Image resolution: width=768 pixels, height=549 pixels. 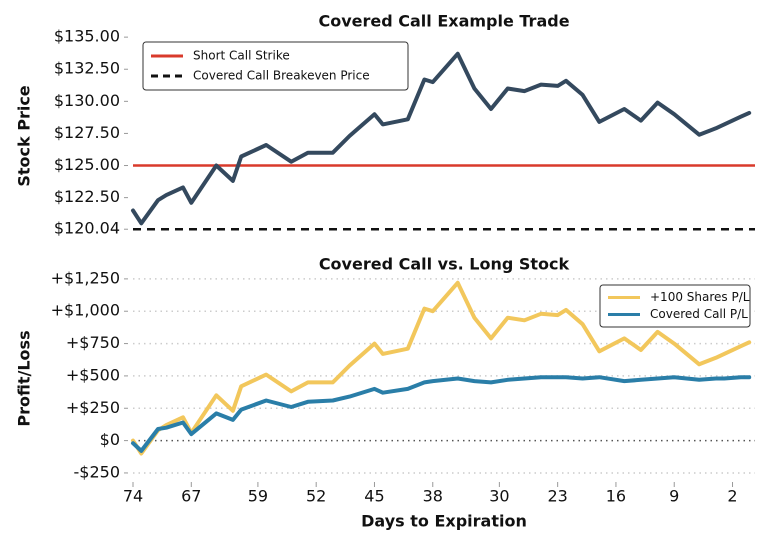 I want to click on legend-label: Covered Call Breakeven Price, so click(x=281, y=76).